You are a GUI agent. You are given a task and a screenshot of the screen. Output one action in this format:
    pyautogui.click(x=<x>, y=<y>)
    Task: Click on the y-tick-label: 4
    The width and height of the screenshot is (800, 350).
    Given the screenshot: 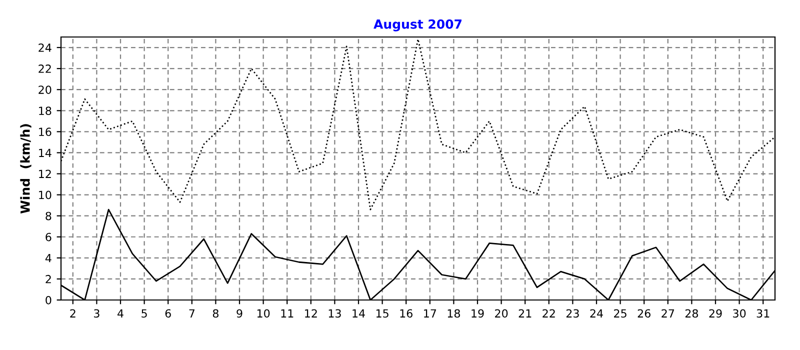 What is the action you would take?
    pyautogui.click(x=48, y=258)
    